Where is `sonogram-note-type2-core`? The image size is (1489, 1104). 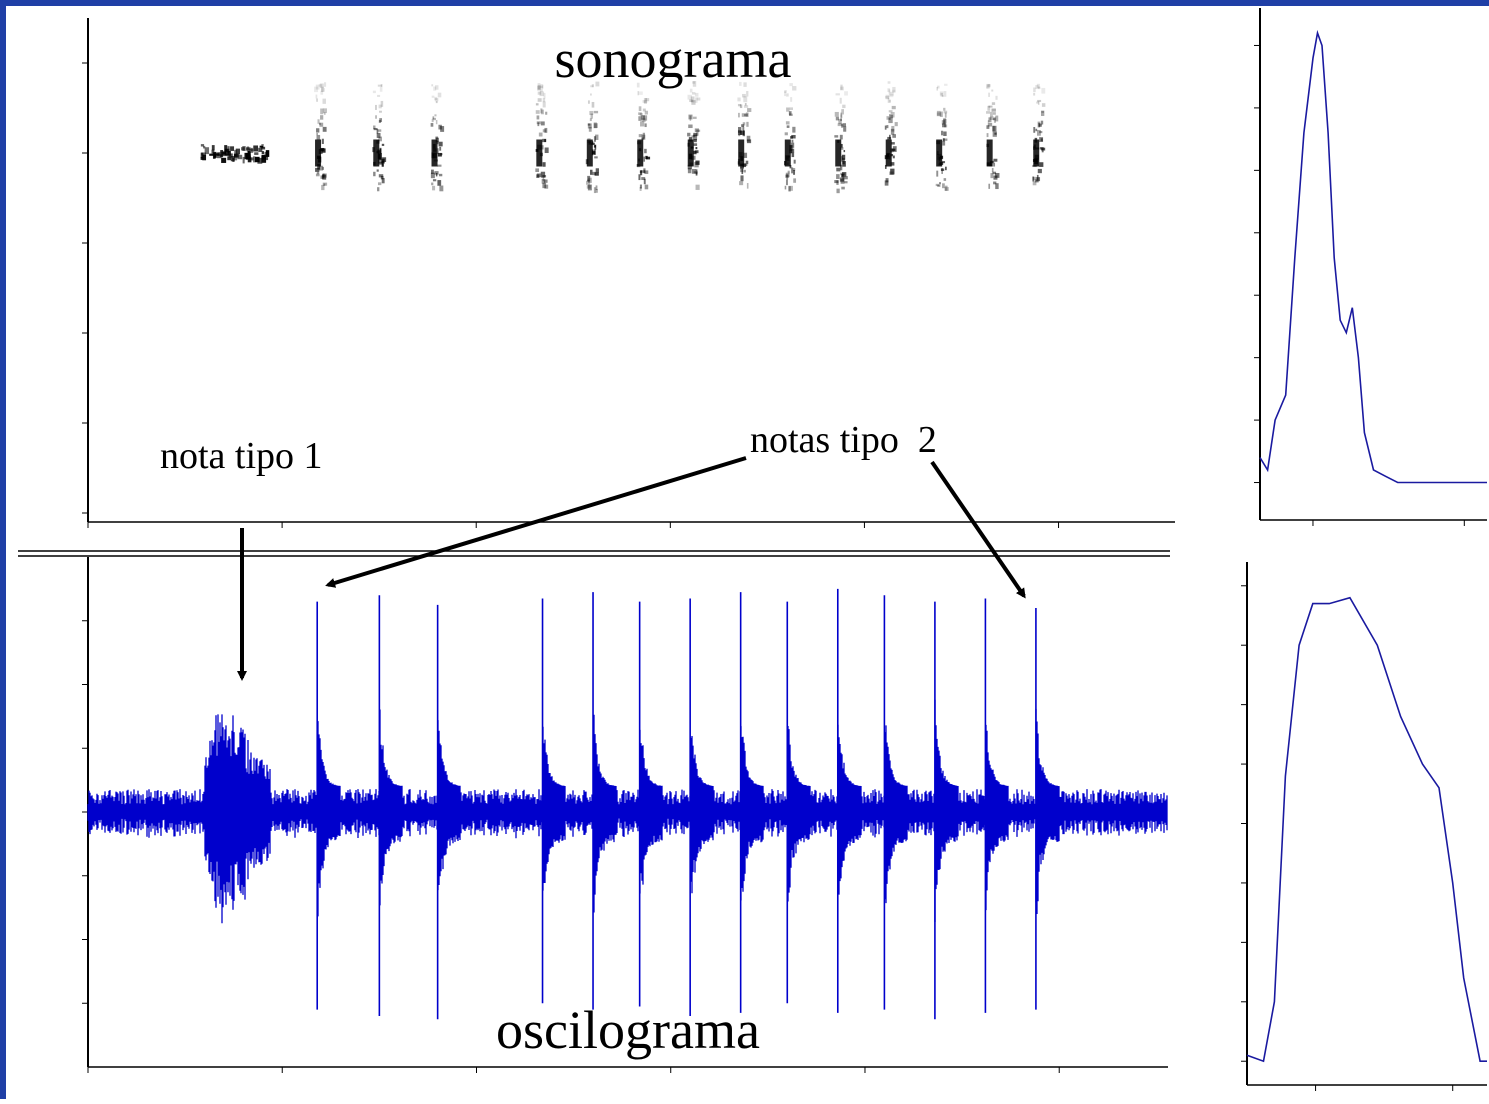 sonogram-note-type2-core is located at coordinates (376, 153).